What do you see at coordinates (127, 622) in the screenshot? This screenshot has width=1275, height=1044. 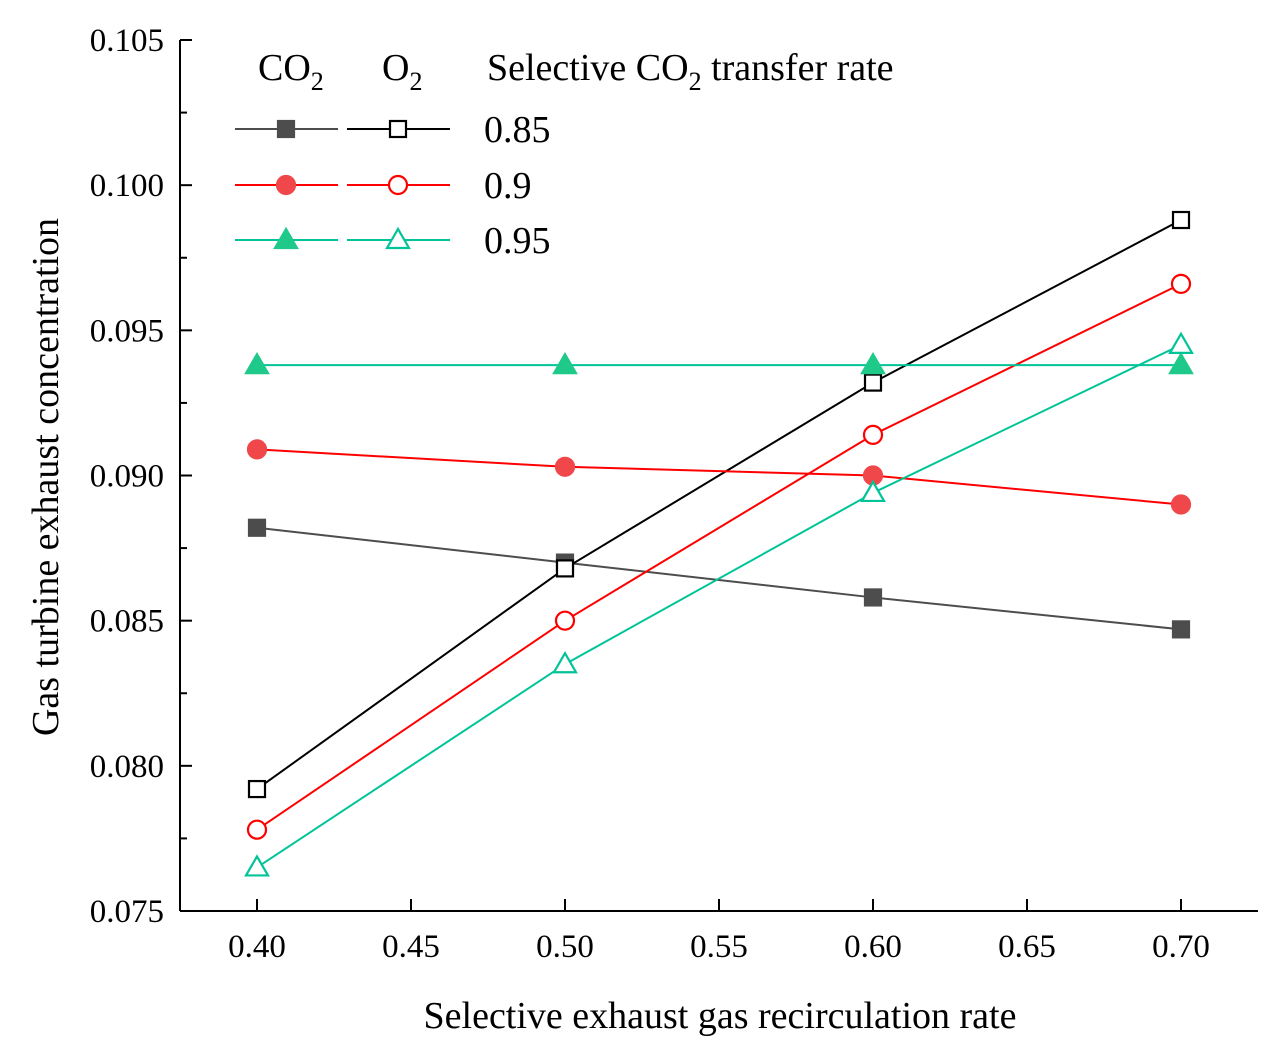 I see `y-tick-label: 0.085` at bounding box center [127, 622].